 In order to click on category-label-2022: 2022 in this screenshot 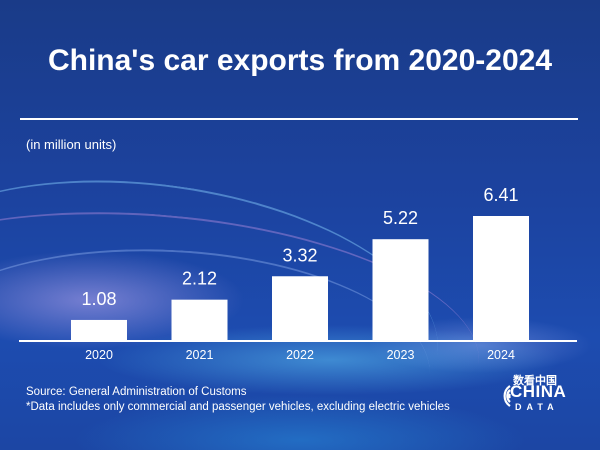, I will do `click(300, 355)`.